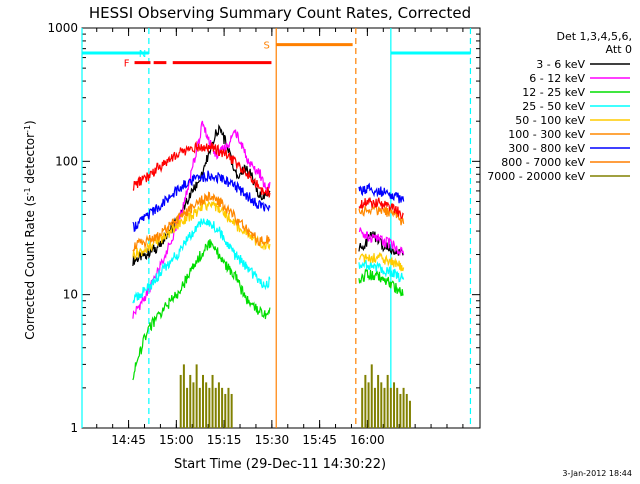 This screenshot has width=640, height=484. Describe the element at coordinates (127, 64) in the screenshot. I see `flag-marker-label: F` at that location.